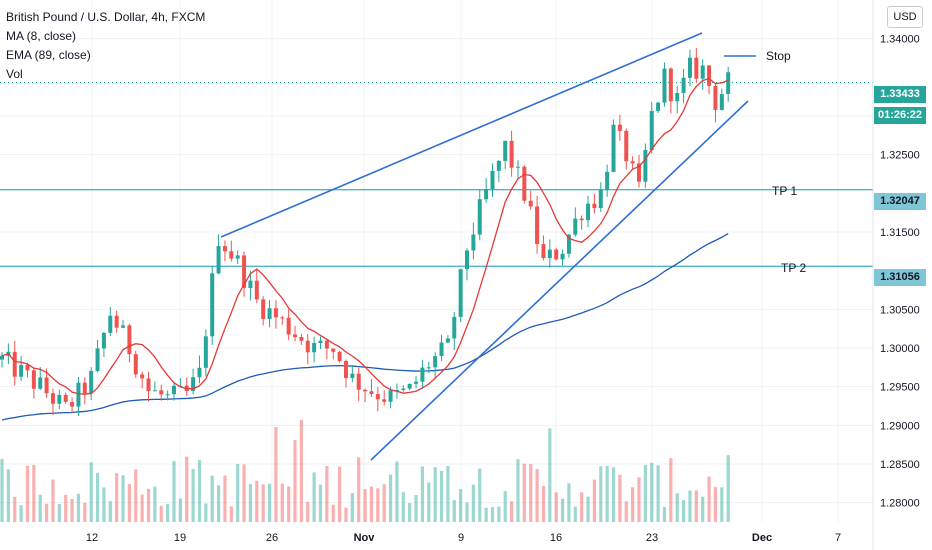 This screenshot has width=932, height=550. Describe the element at coordinates (778, 56) in the screenshot. I see `stop-label: Stop` at that location.